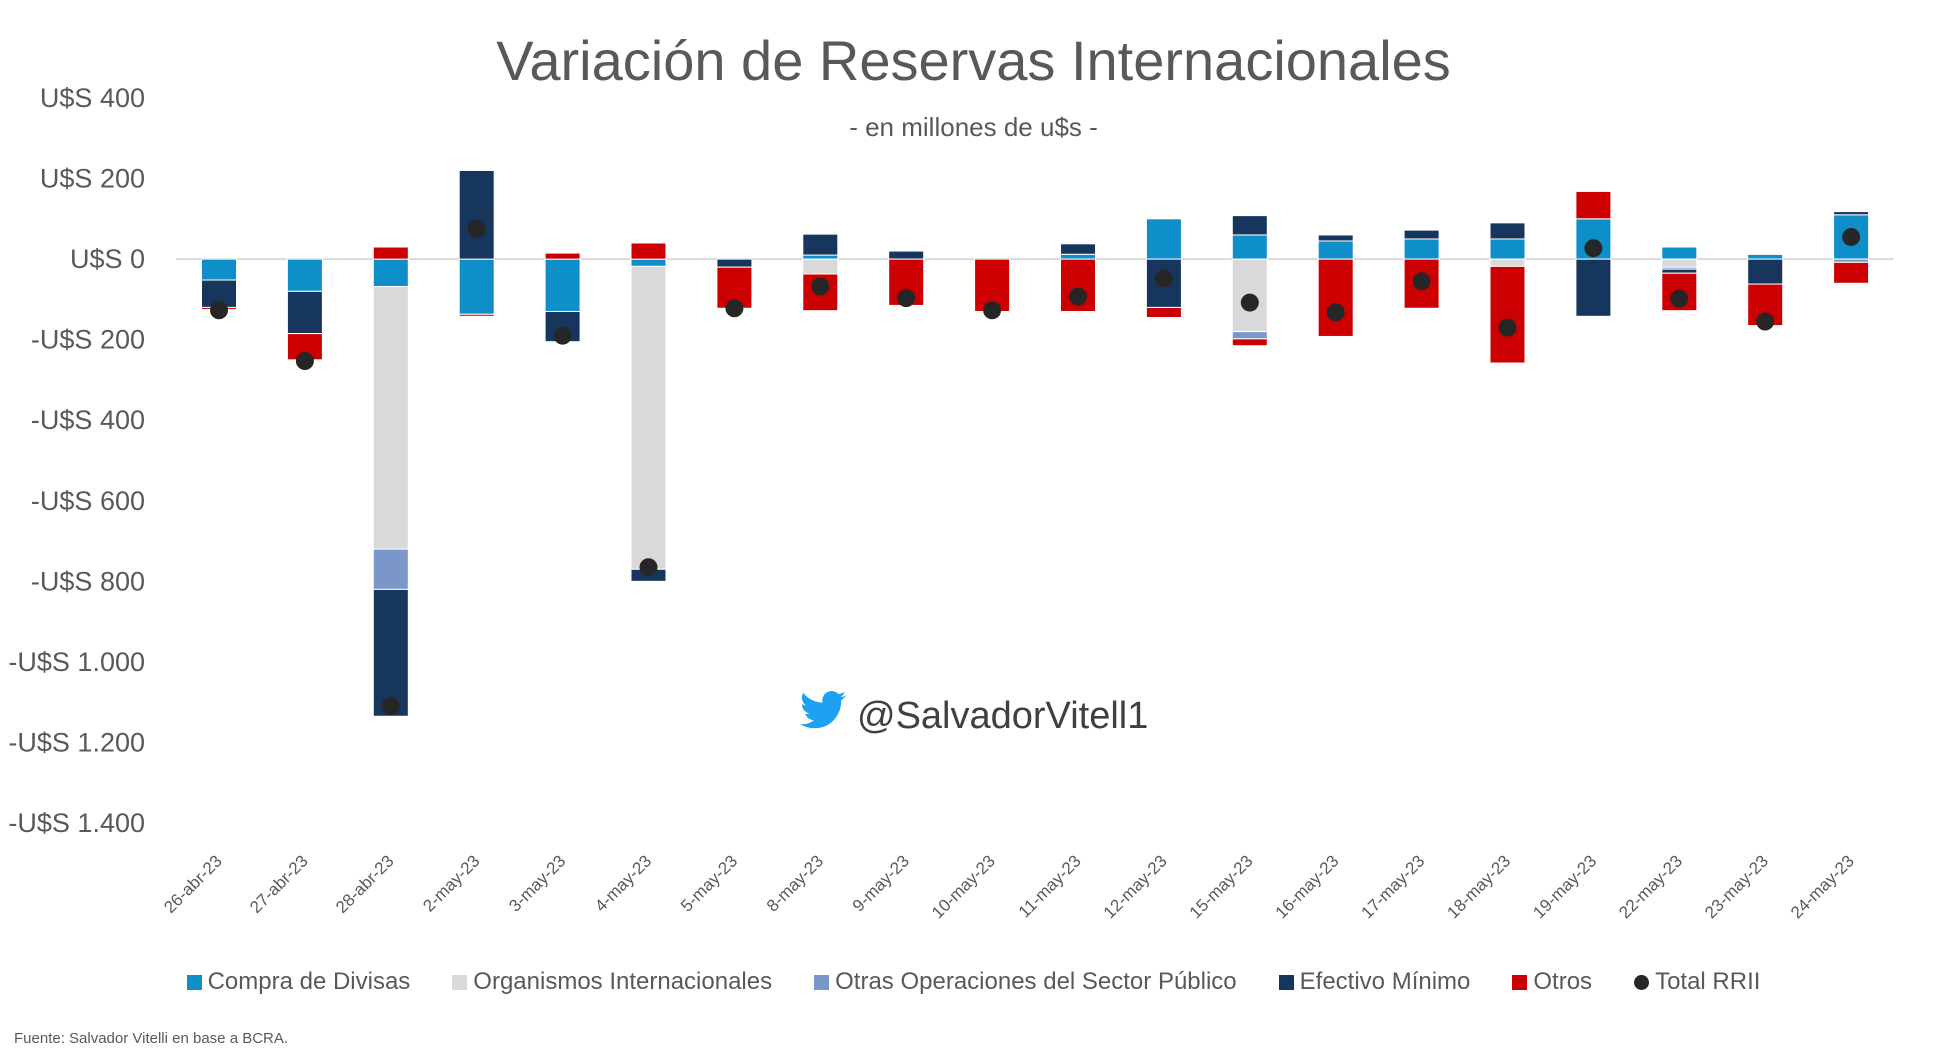 The image size is (1947, 1058). What do you see at coordinates (823, 716) in the screenshot?
I see `twitter-bird-icon` at bounding box center [823, 716].